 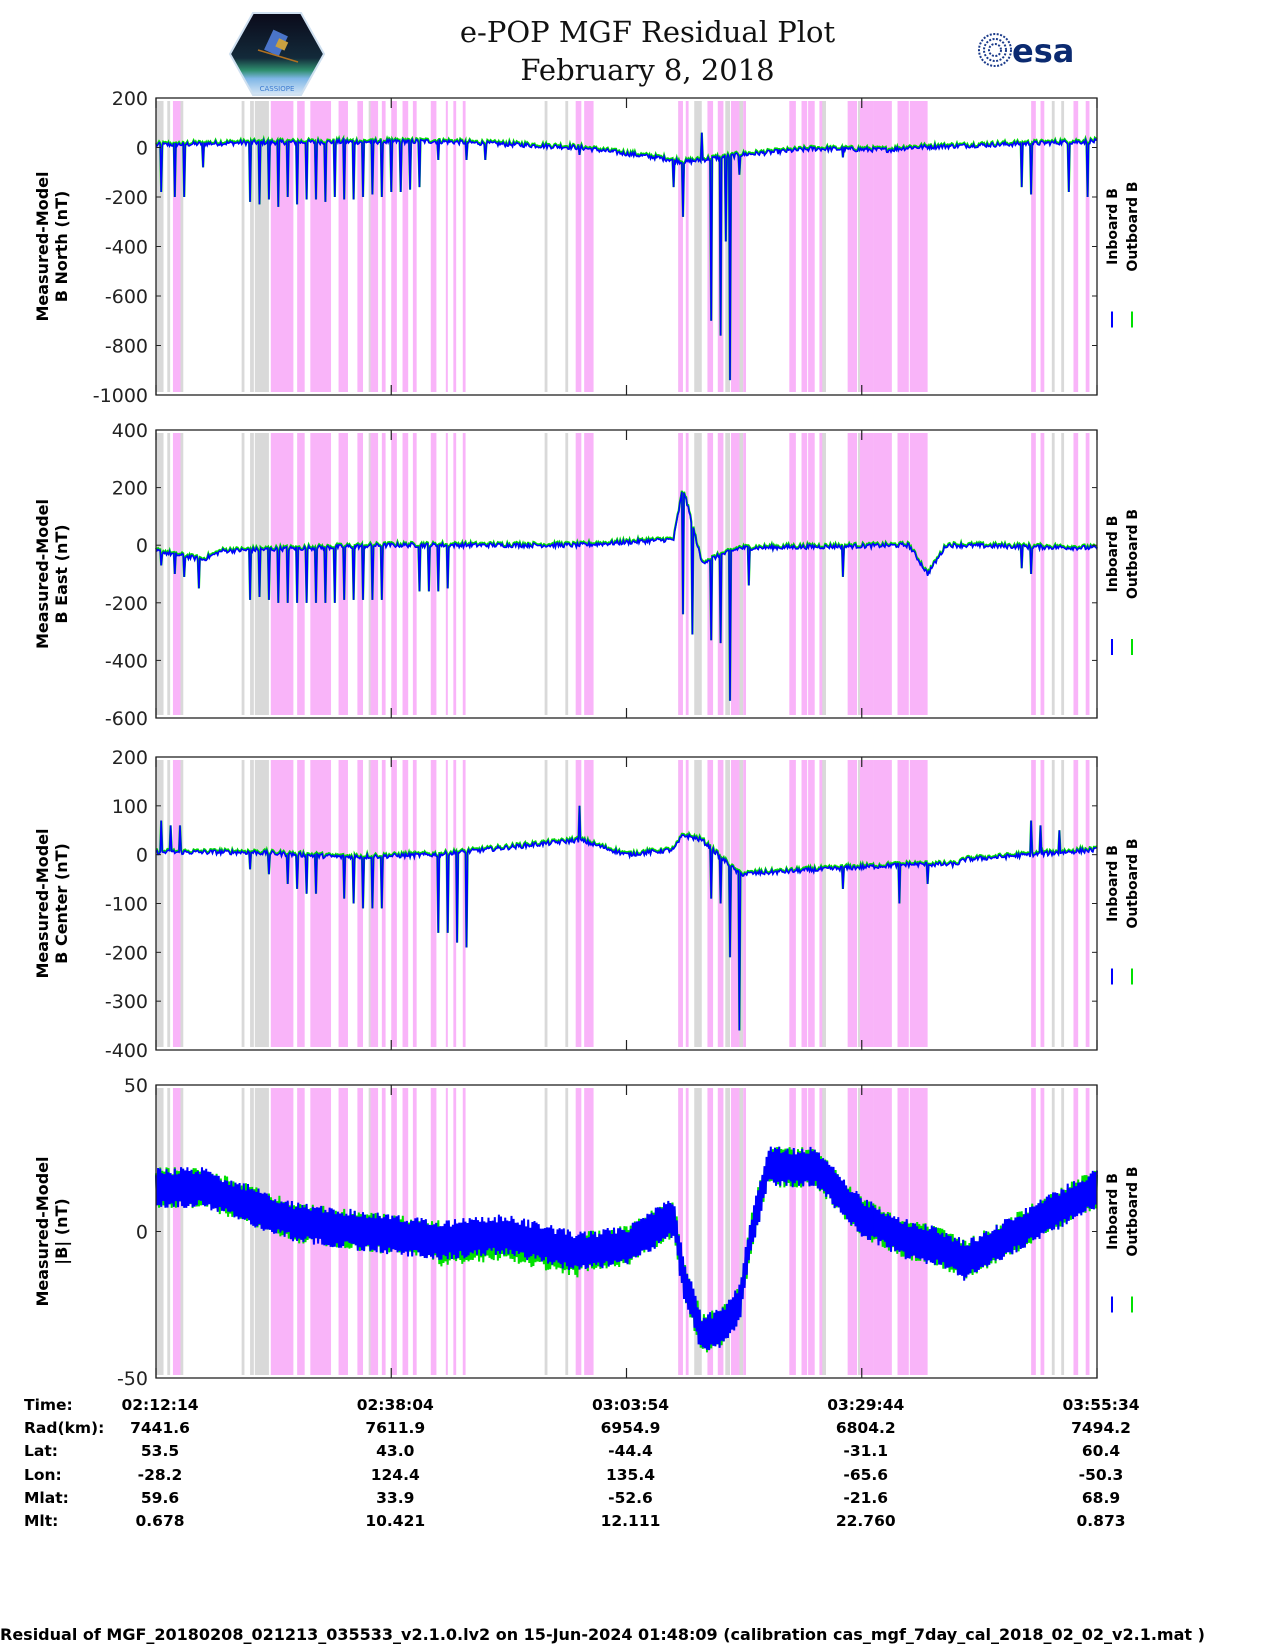 I want to click on orbit-row-value: -50.3, so click(x=1101, y=1474).